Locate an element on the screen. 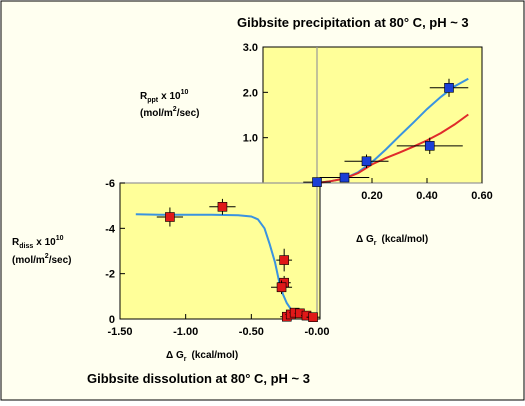 This screenshot has width=525, height=406. diss-title: Gibbsite dissolution at 80° C, pH ~ 3 is located at coordinates (198, 378).